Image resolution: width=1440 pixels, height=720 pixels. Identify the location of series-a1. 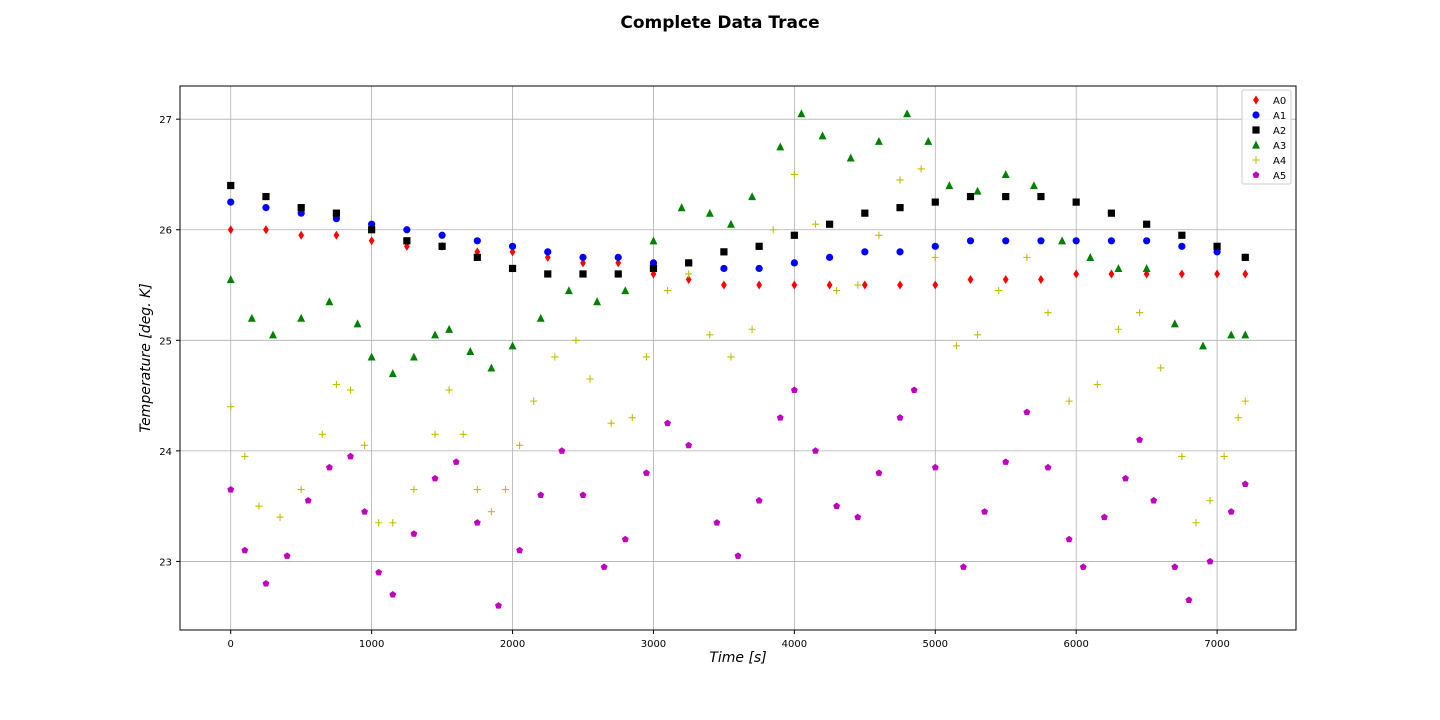
(738, 235).